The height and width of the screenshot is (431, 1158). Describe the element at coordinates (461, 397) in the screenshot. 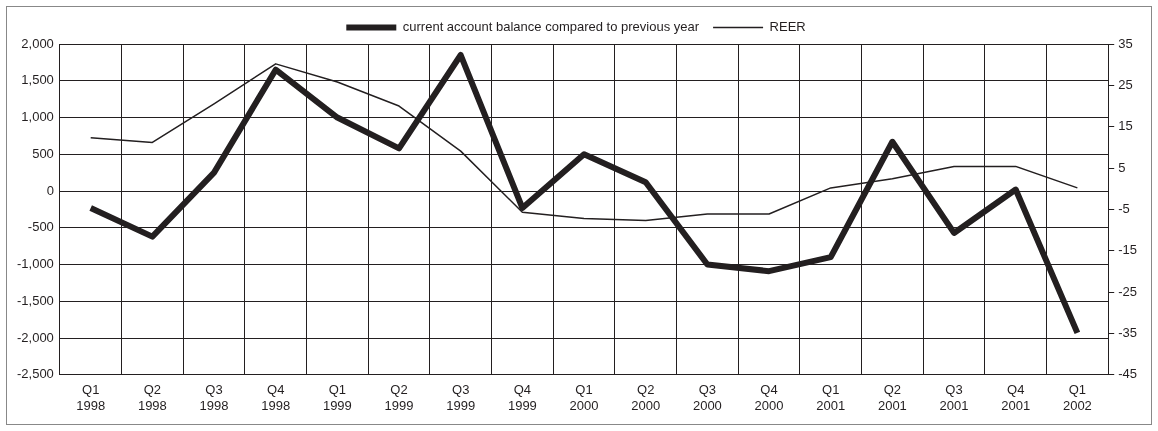

I see `x-tick-label: Q3 1999` at that location.